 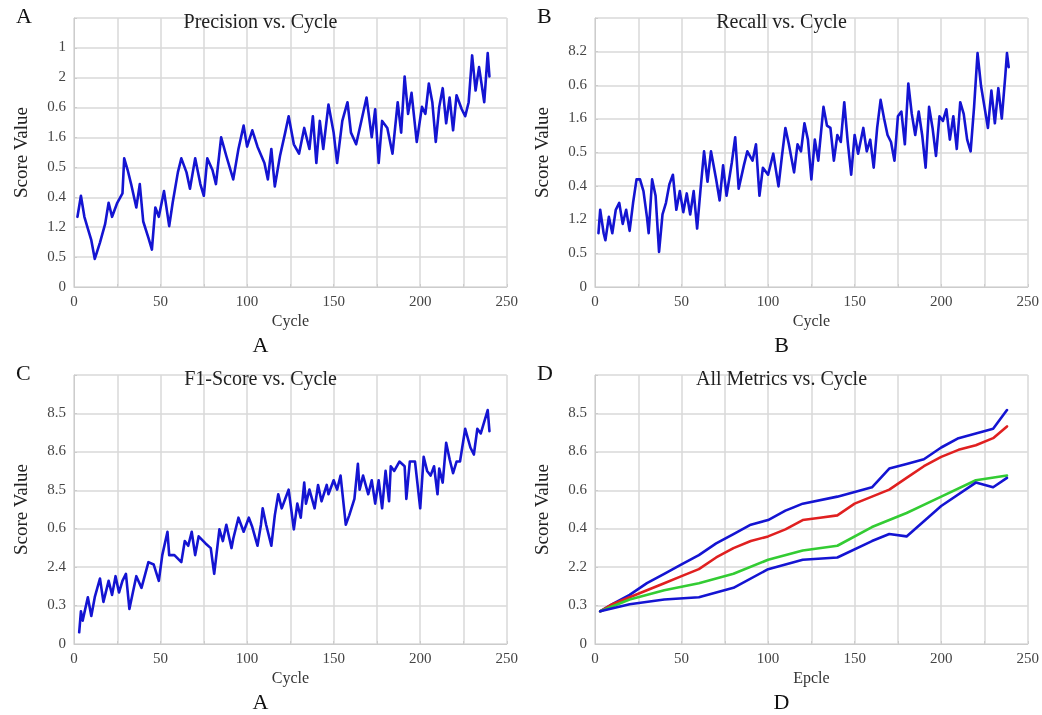 I want to click on text: 2.2, so click(x=577, y=565).